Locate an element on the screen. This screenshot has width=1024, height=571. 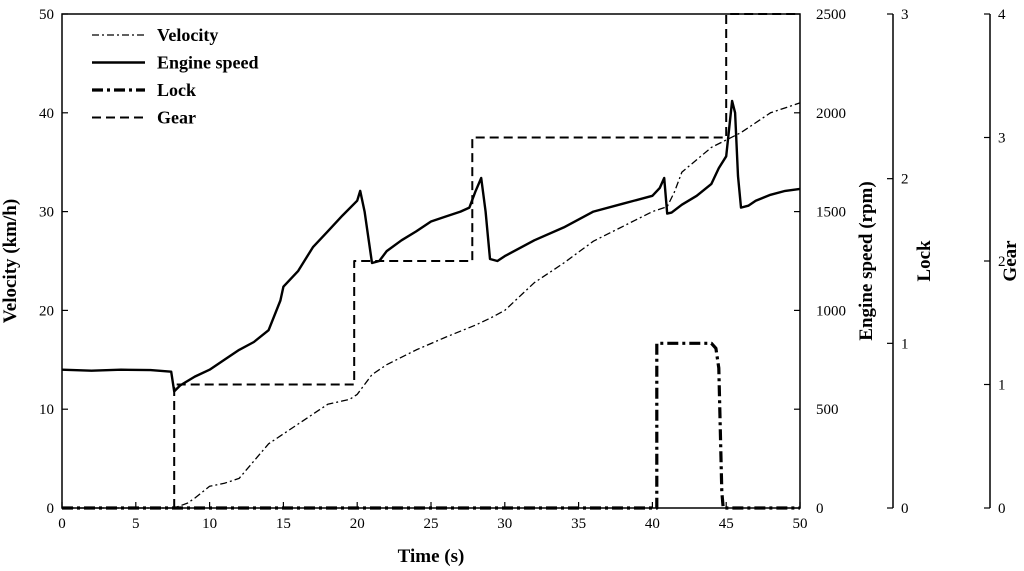
x-tick-label: 25 is located at coordinates (431, 524).